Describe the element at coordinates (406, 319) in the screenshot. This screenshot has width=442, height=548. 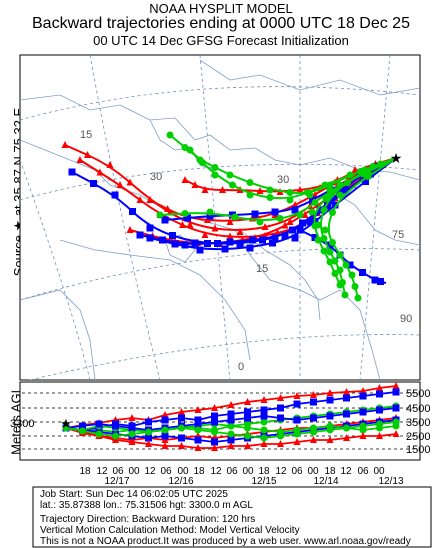
I see `grid-label: 90` at that location.